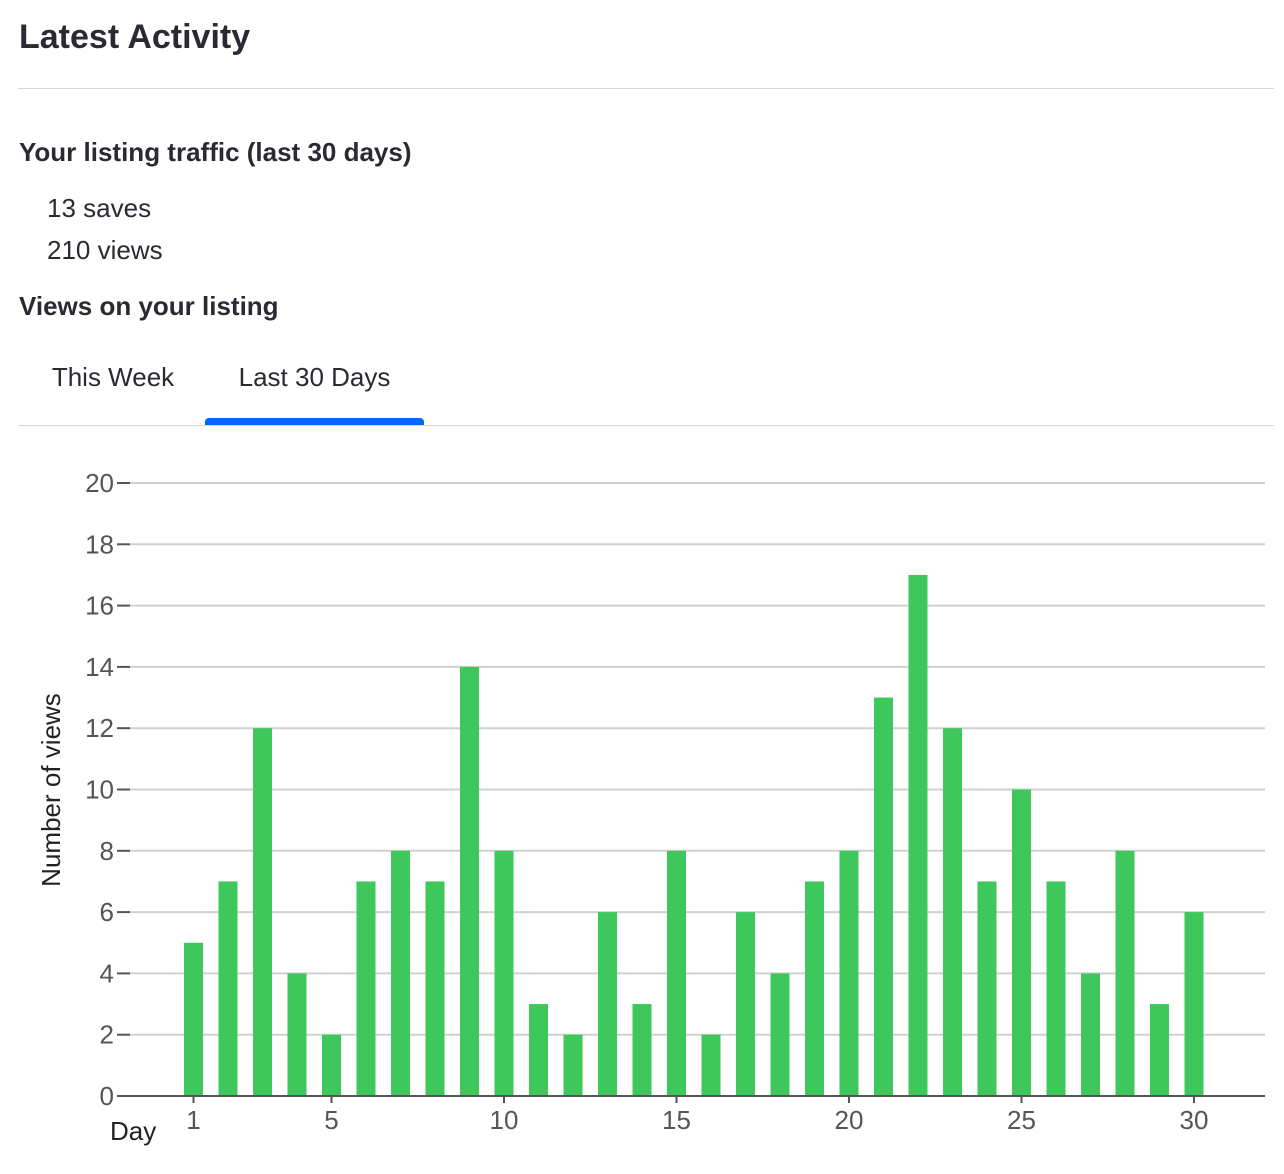  Describe the element at coordinates (99, 606) in the screenshot. I see `y-tick-label: 16` at that location.